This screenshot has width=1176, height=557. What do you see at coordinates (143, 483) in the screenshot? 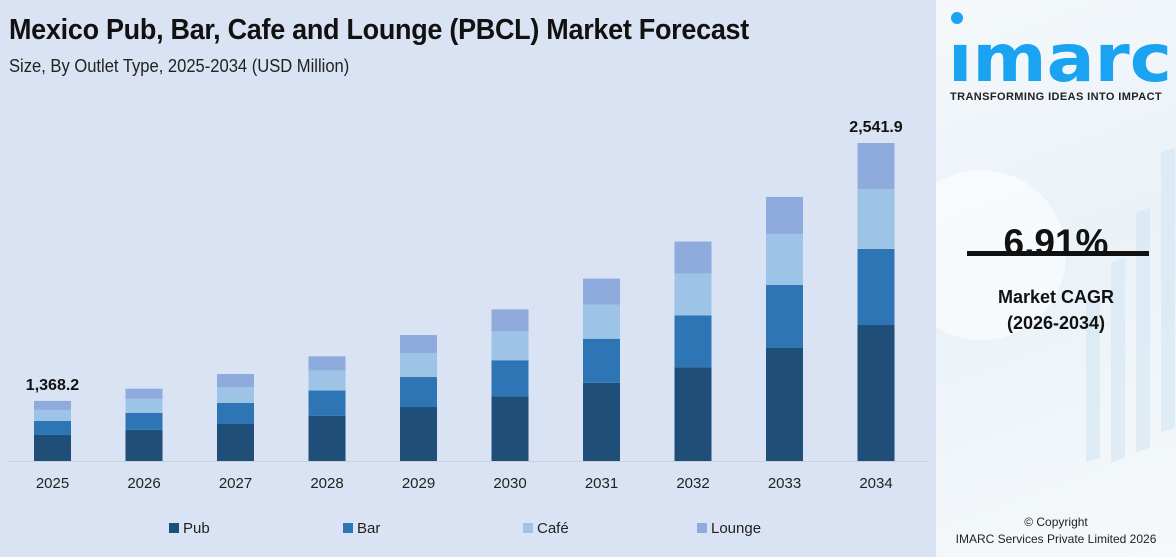
I see `x-tick-label: 2026` at bounding box center [143, 483].